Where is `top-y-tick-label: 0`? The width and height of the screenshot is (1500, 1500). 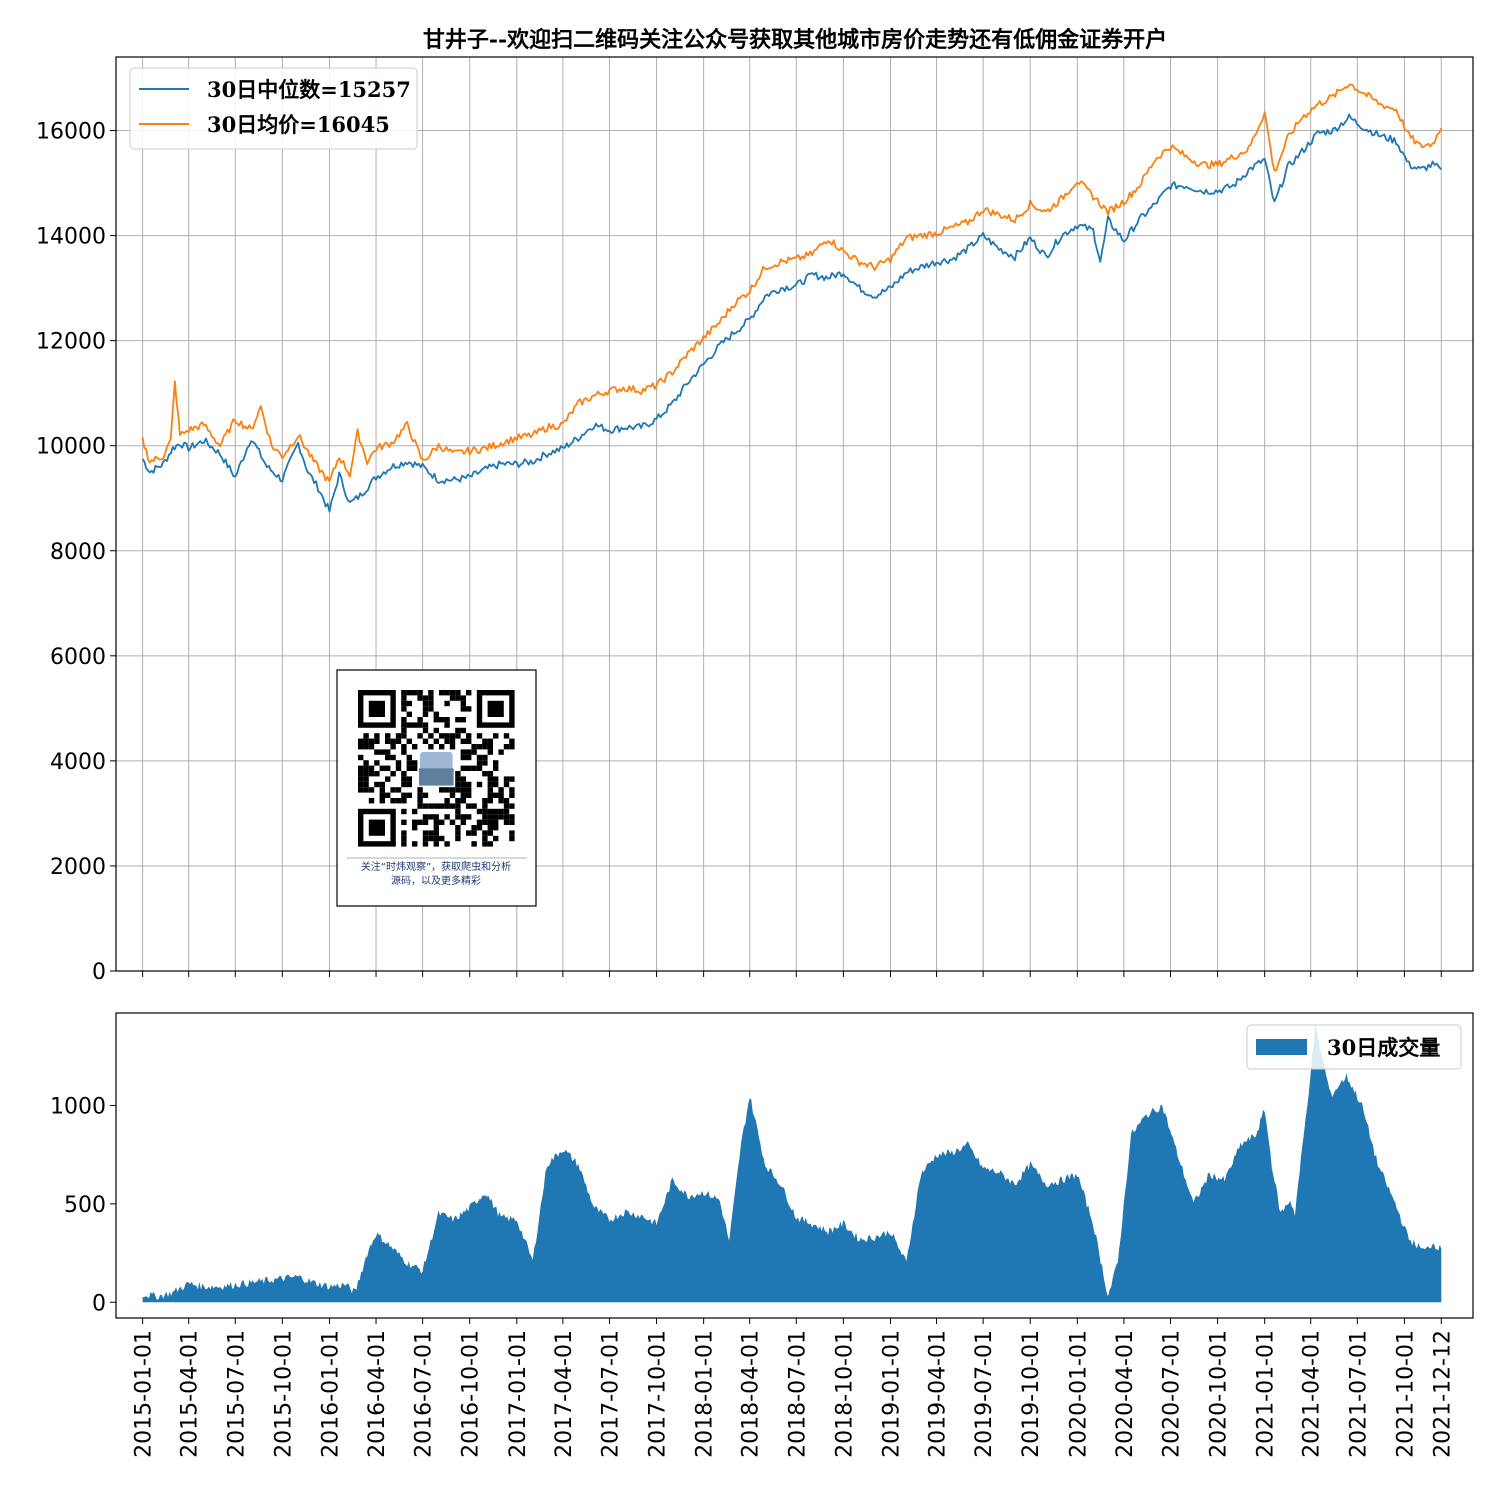 top-y-tick-label: 0 is located at coordinates (99, 972).